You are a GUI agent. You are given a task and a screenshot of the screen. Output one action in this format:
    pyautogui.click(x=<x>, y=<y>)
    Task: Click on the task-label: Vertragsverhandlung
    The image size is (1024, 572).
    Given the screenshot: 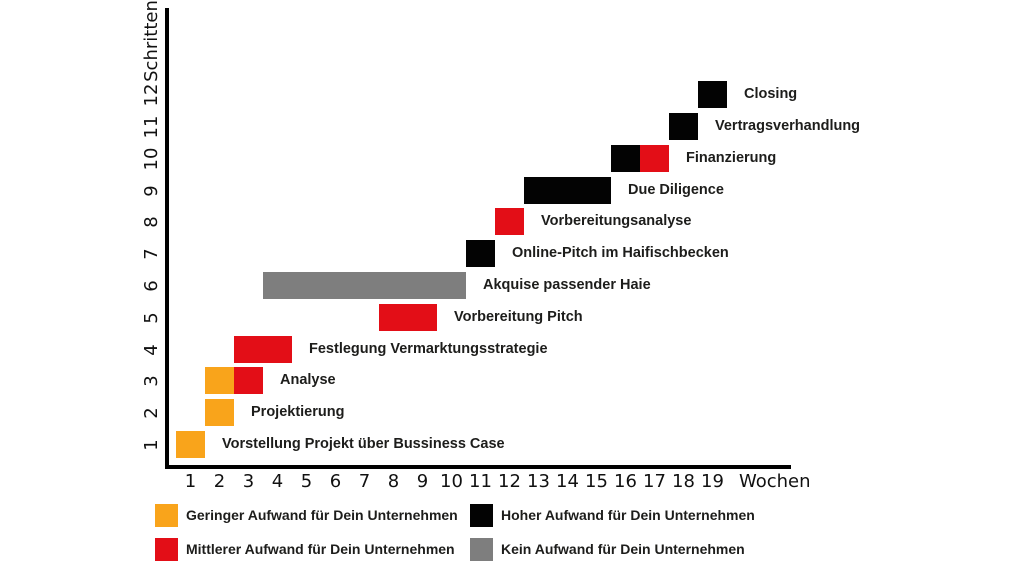 What is the action you would take?
    pyautogui.click(x=788, y=126)
    